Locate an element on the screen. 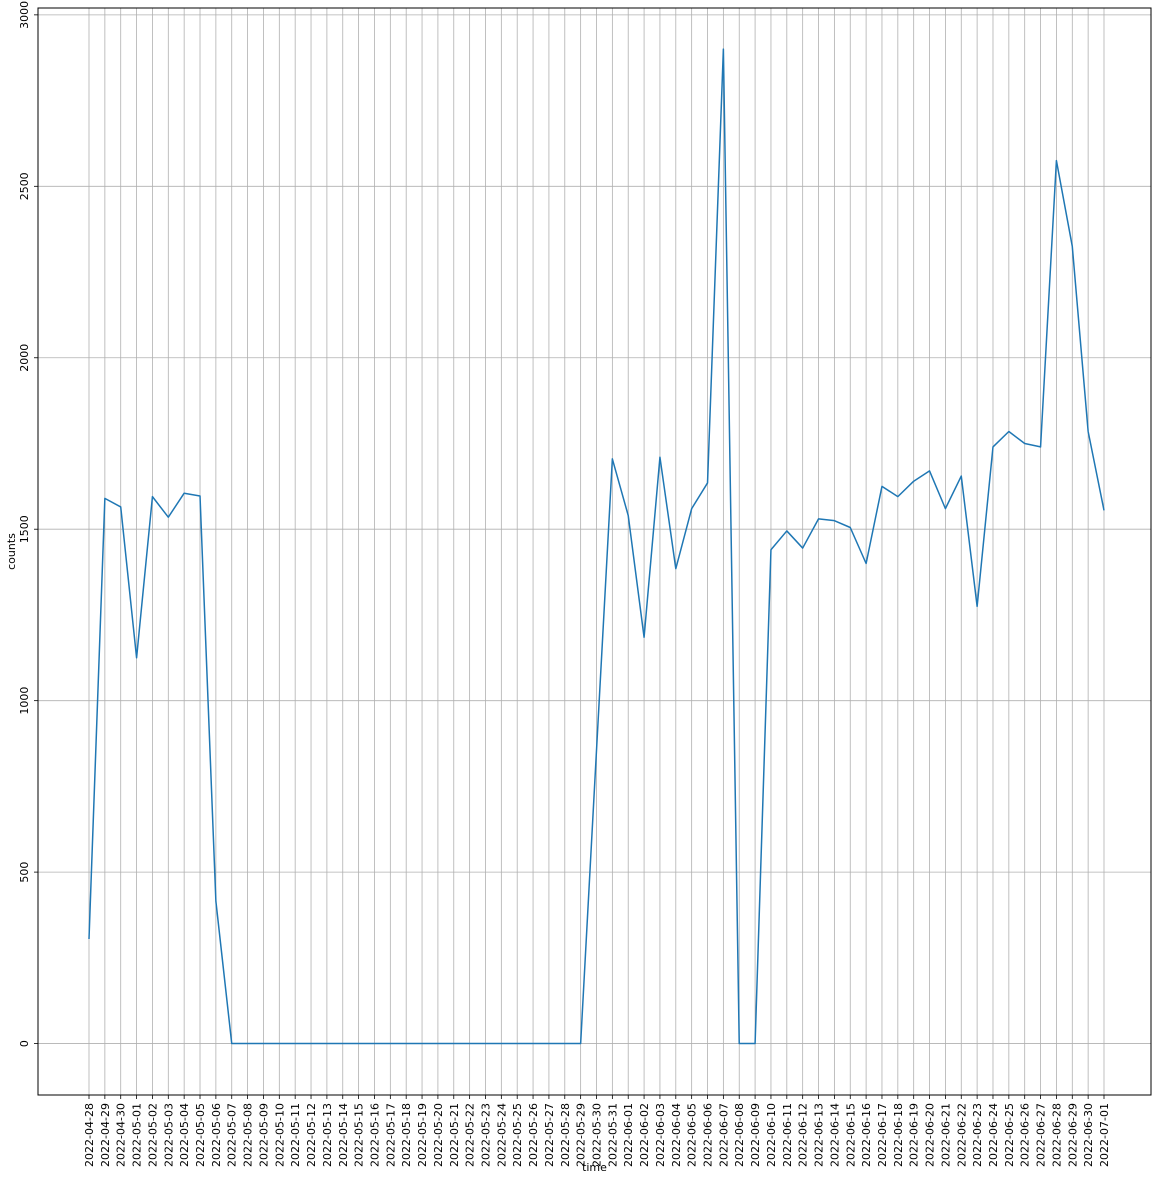 The height and width of the screenshot is (1180, 1161). x-tick-label: 2022-06-11 is located at coordinates (787, 1135).